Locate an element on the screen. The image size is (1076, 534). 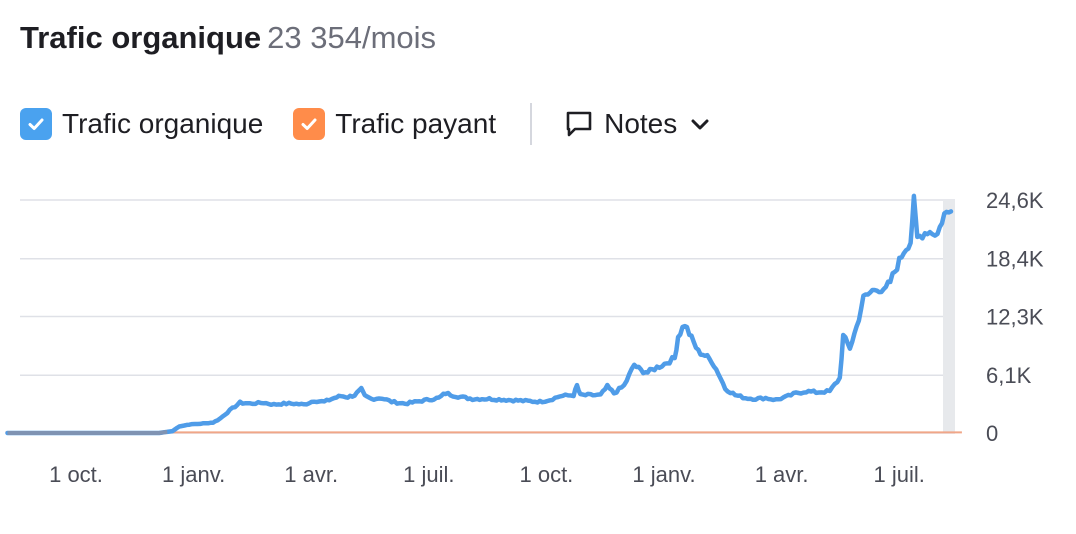
y-tick-label: 18,4K is located at coordinates (1015, 259).